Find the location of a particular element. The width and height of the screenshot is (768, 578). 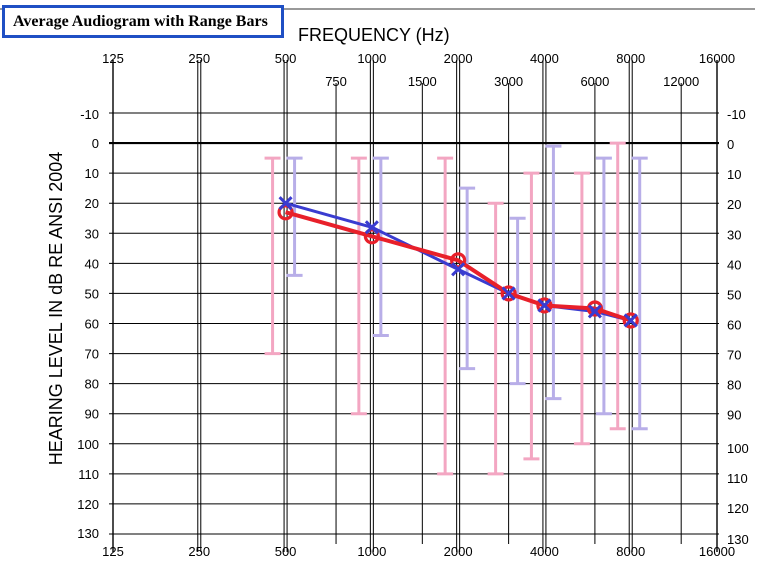

y-tick-label-right: 110 is located at coordinates (737, 478).